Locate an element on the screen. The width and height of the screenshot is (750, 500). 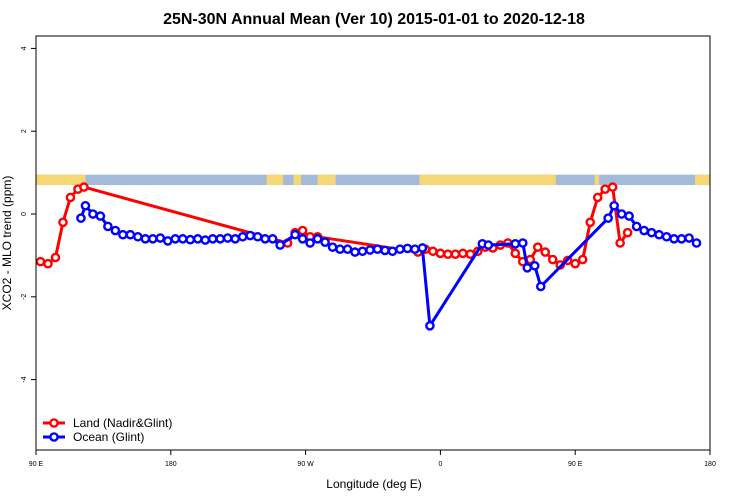
y-tick-label: 0 is located at coordinates (24, 214).